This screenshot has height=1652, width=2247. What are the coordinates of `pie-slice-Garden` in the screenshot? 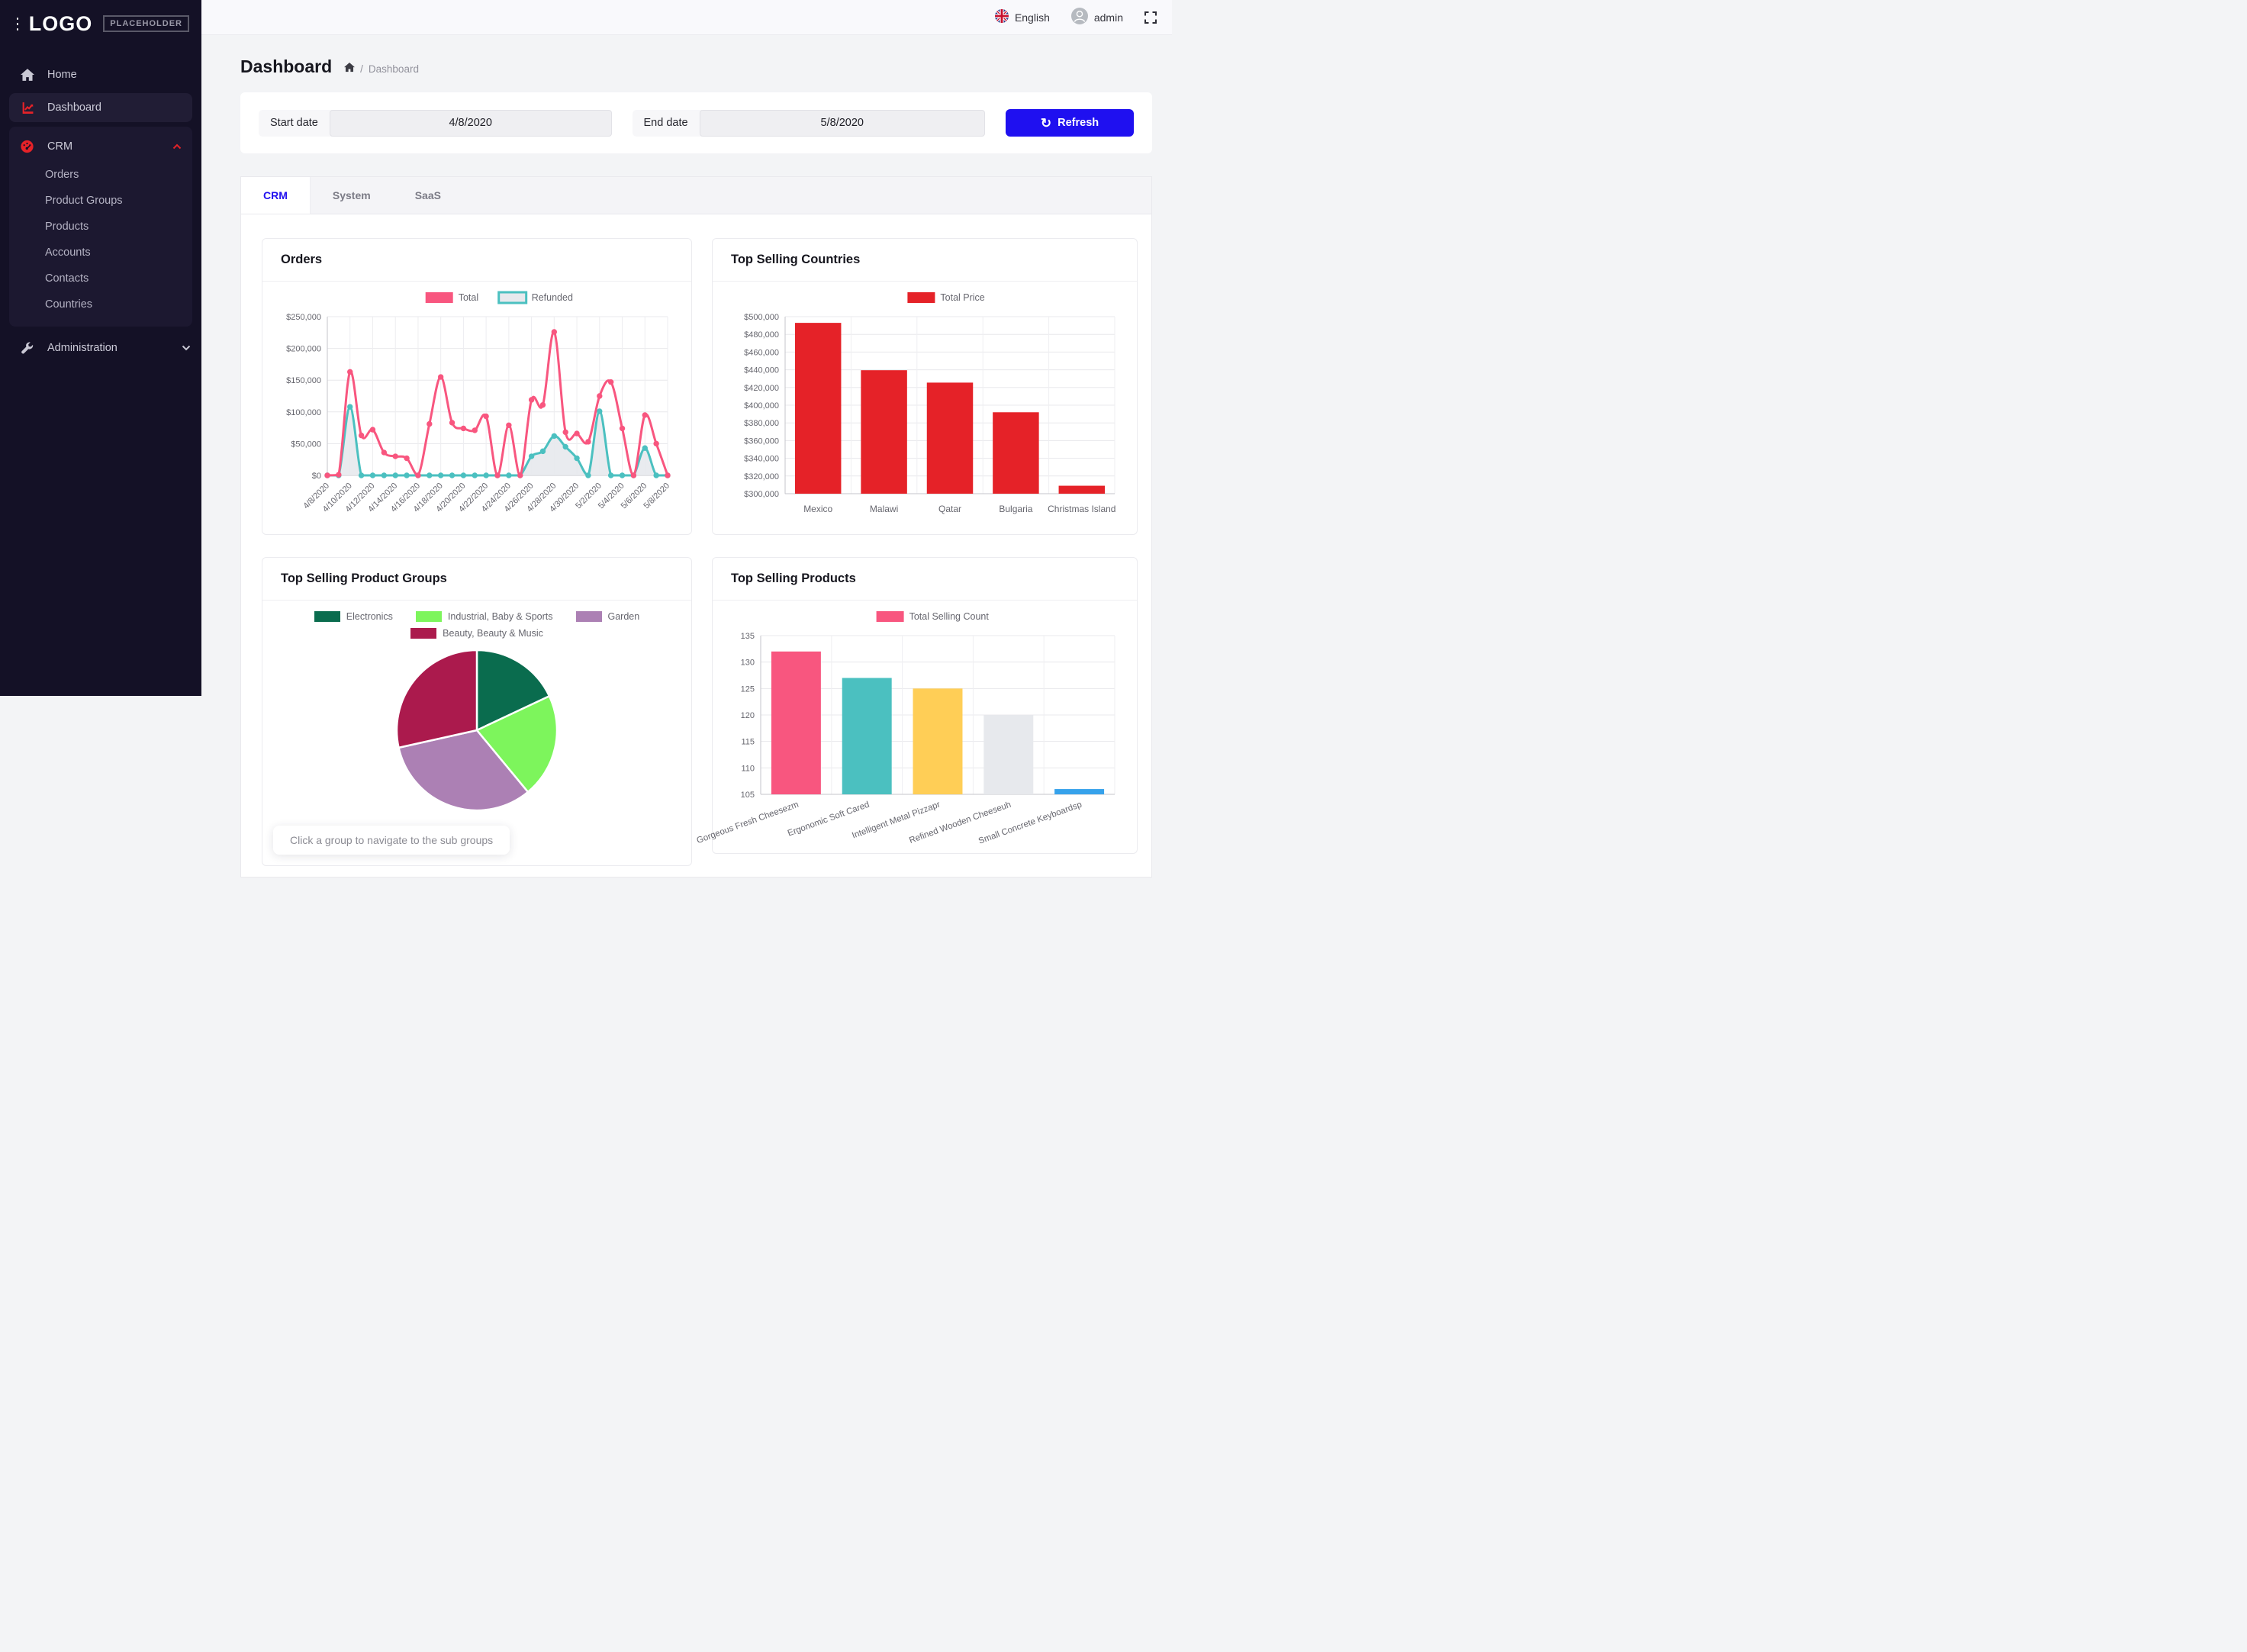 It's located at (464, 770).